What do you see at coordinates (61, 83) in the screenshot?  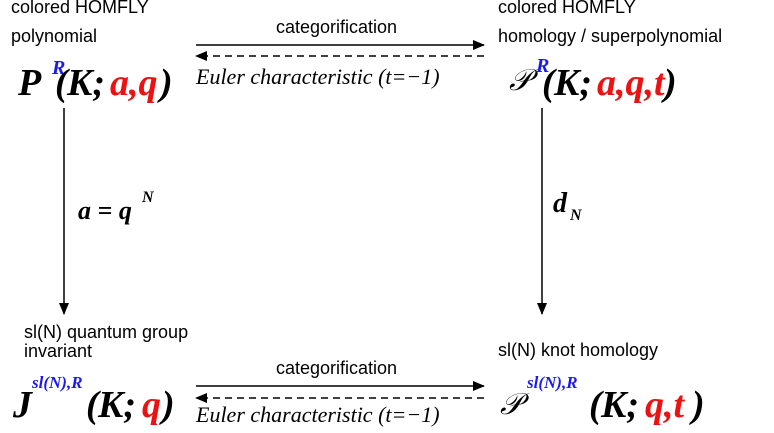 I see `top-left-open-paren: (` at bounding box center [61, 83].